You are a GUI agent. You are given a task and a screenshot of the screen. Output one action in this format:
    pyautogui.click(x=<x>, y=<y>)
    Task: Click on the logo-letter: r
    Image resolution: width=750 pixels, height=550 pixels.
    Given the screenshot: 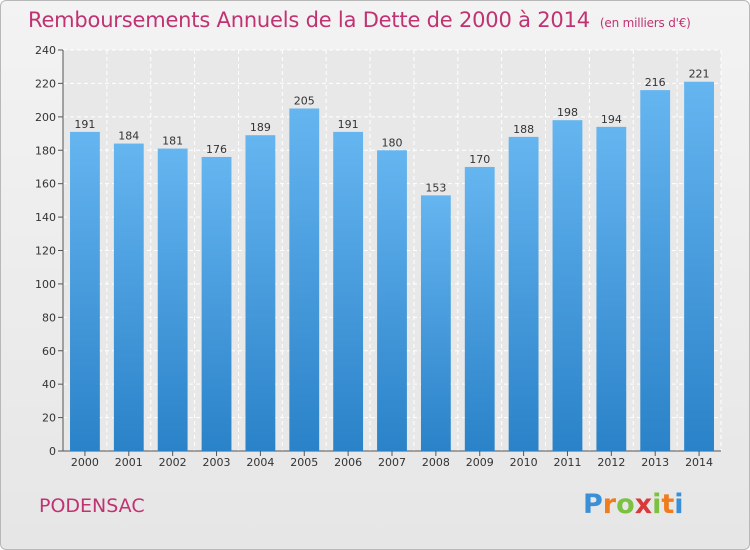 What is the action you would take?
    pyautogui.click(x=609, y=504)
    